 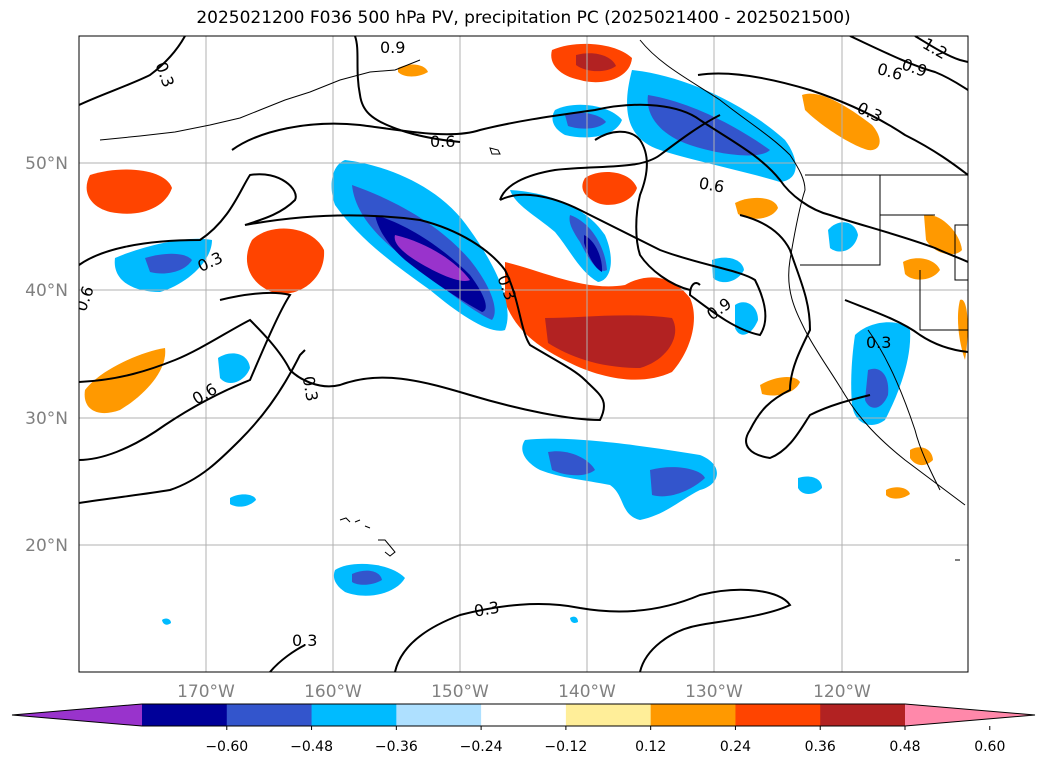 I want to click on latitude-labels: 50°N 40°N 30°N 20°N, so click(x=46, y=355).